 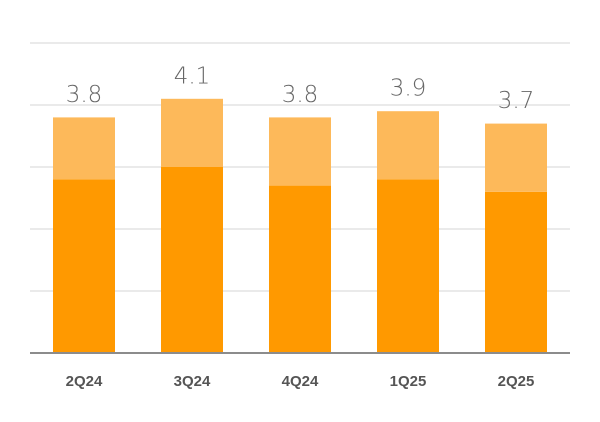 What do you see at coordinates (408, 89) in the screenshot?
I see `total-label: 3.9` at bounding box center [408, 89].